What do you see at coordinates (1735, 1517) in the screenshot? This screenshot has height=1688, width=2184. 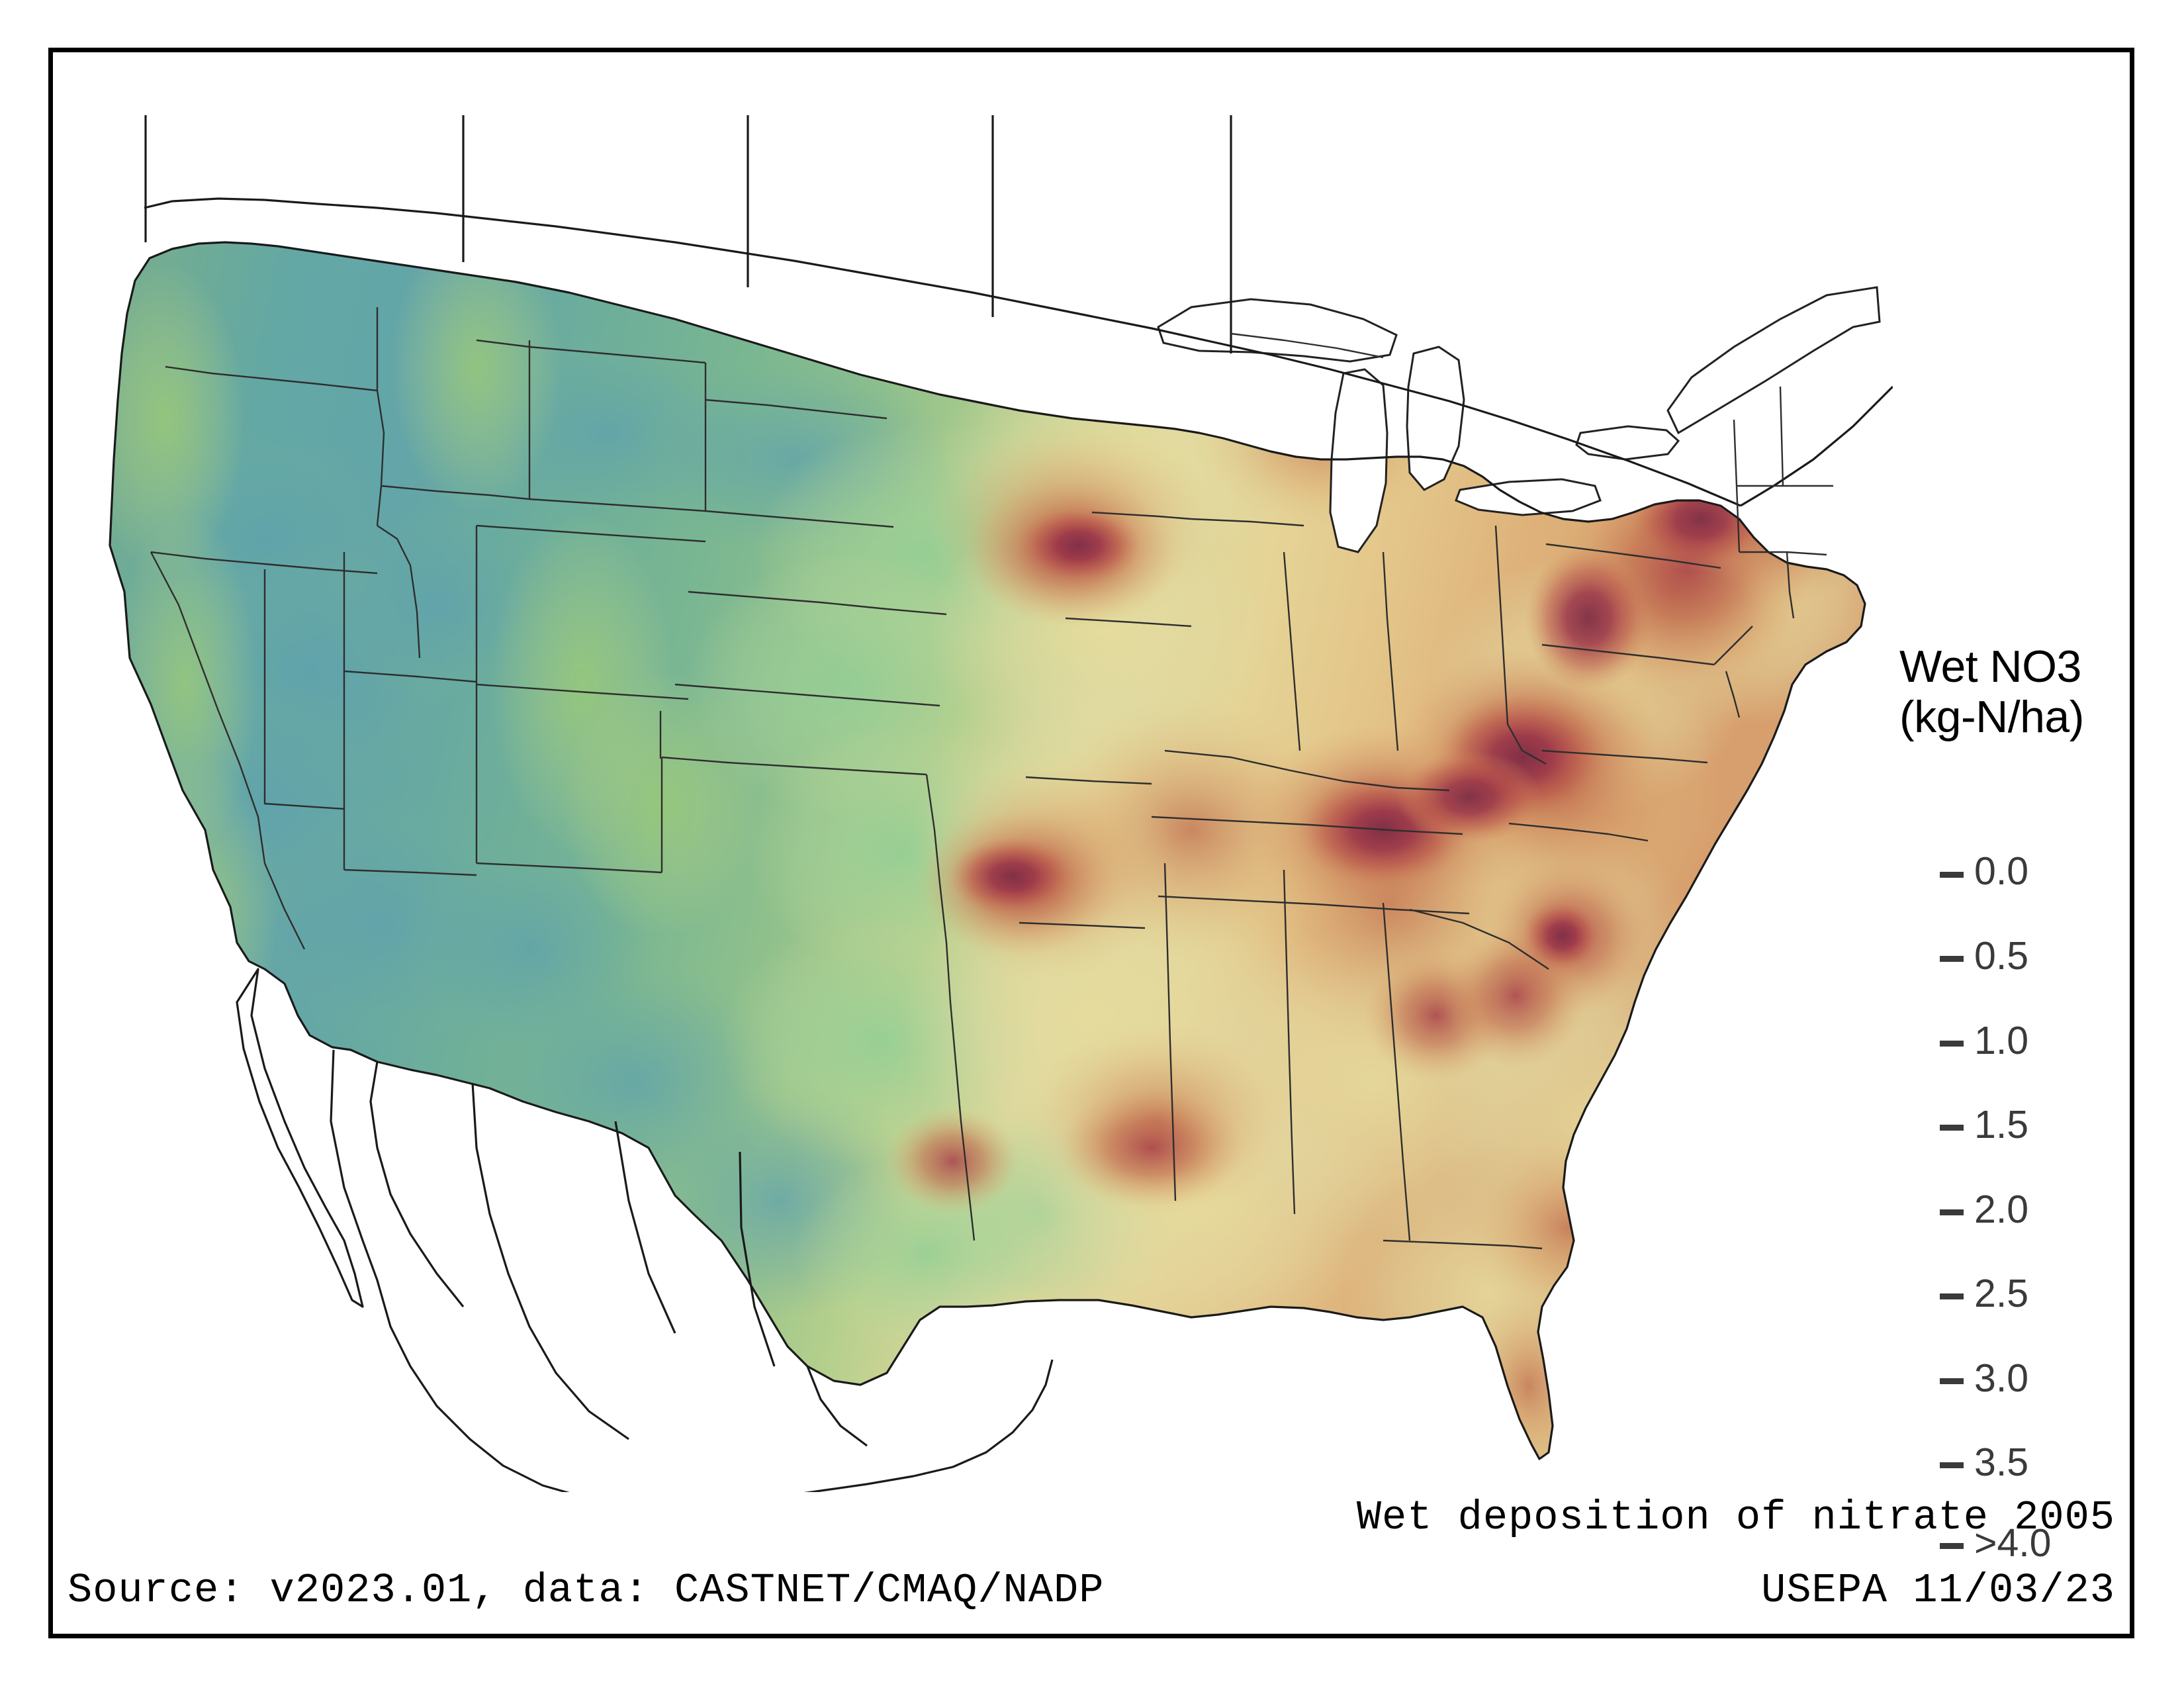 I see `figure-caption: Wet deposition of nitrate 2005` at bounding box center [1735, 1517].